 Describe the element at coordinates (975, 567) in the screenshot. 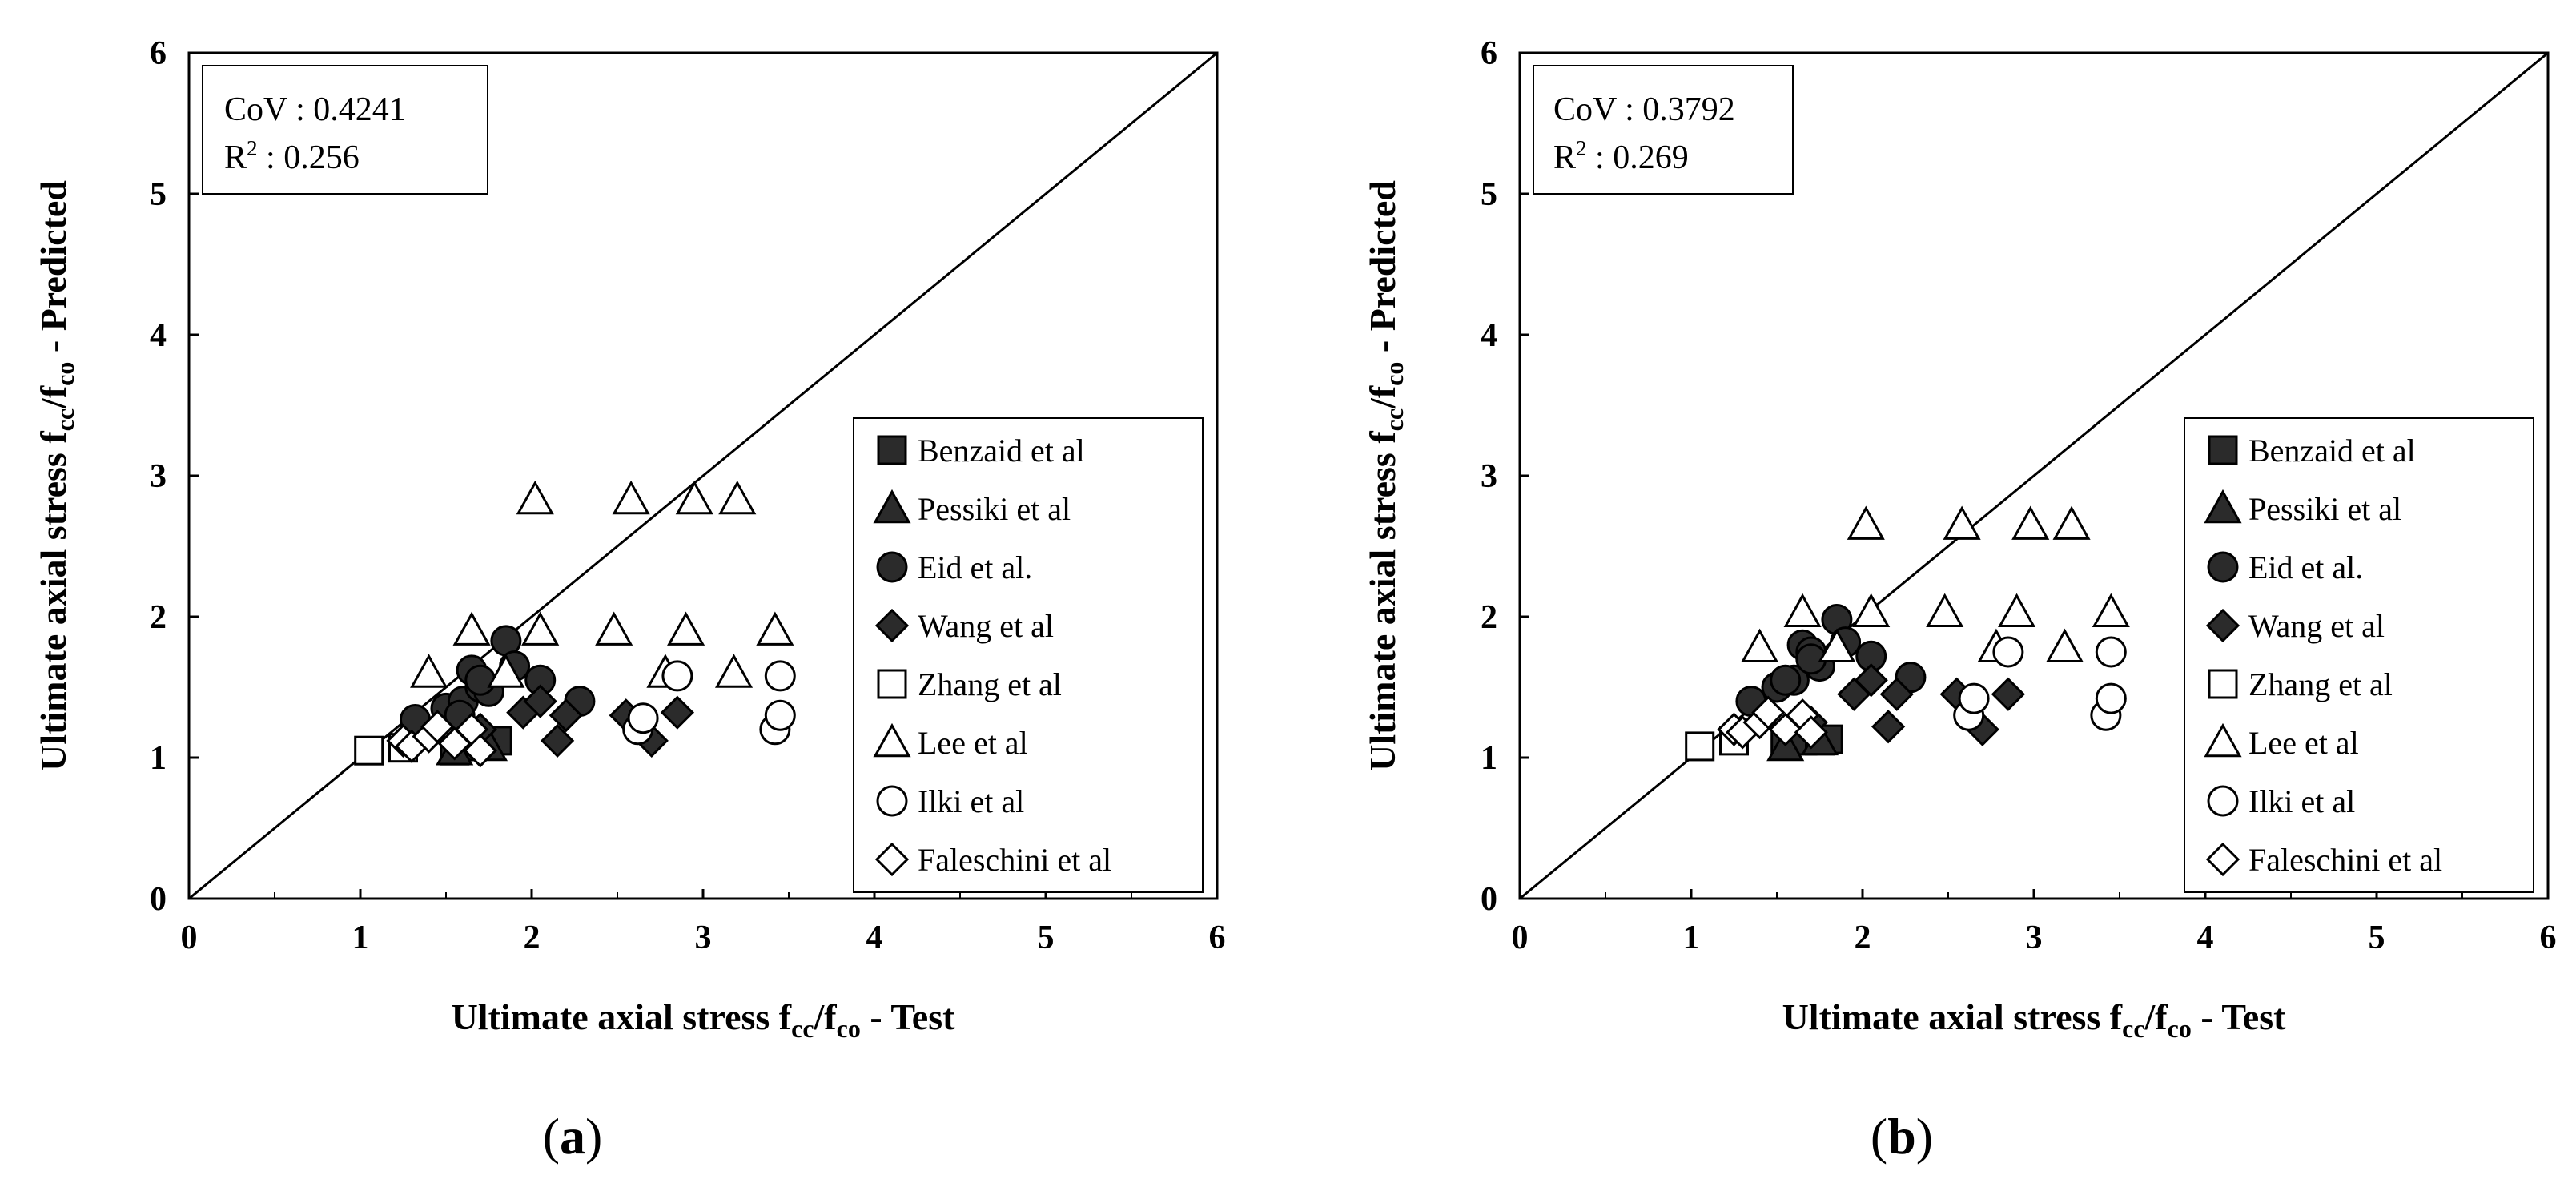

I see `legend-label: Eid et al.` at that location.